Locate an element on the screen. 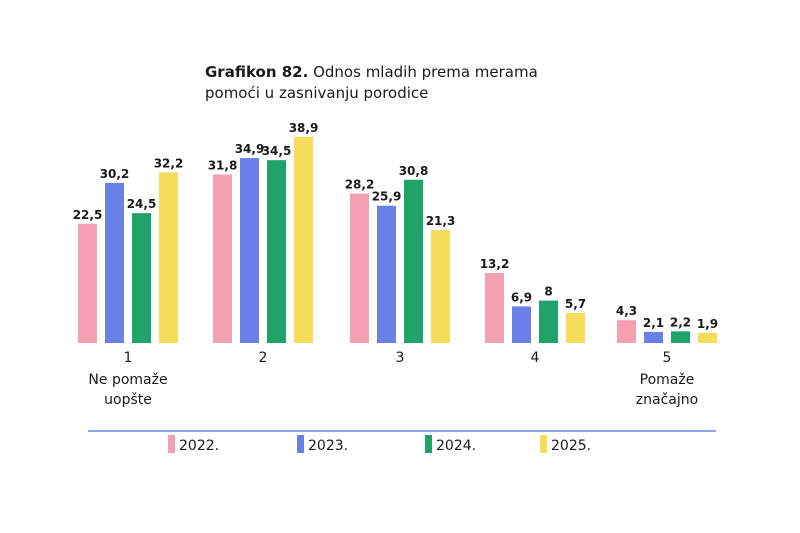 The image size is (800, 533). category-description: Ne pomaže is located at coordinates (127, 380).